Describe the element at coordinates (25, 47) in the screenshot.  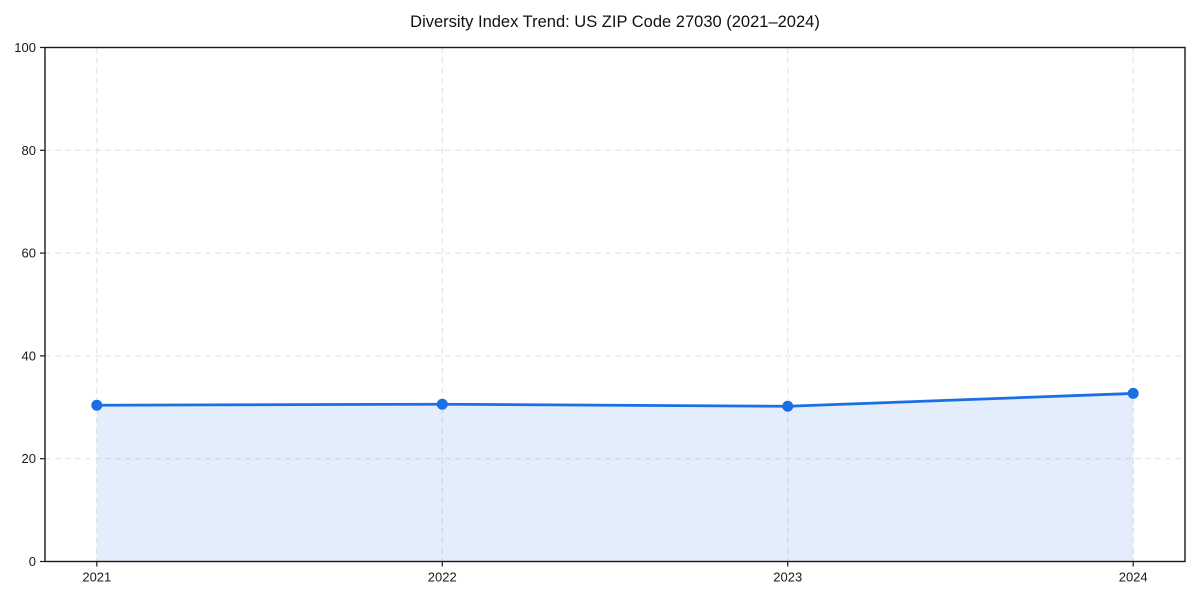
I see `y-tick-label: 100` at that location.